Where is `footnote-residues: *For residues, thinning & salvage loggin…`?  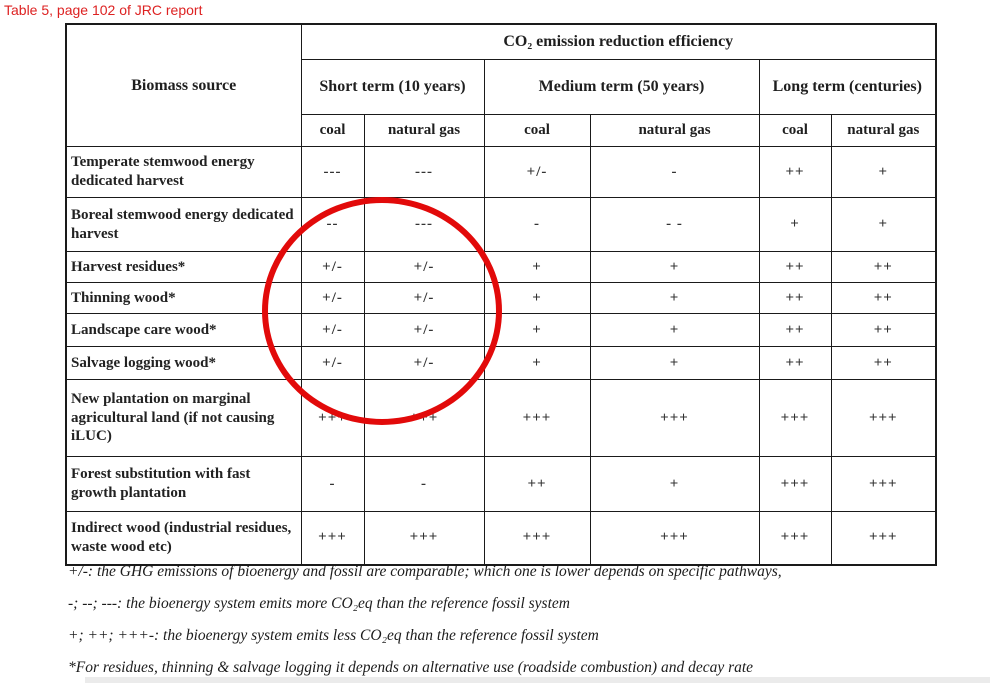 footnote-residues: *For residues, thinning & salvage loggin… is located at coordinates (411, 667).